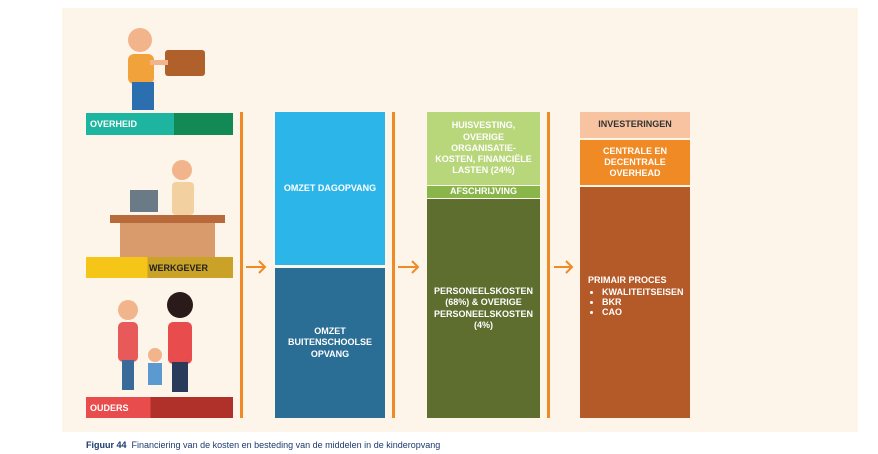  Describe the element at coordinates (627, 280) in the screenshot. I see `spending-title: PRIMAIR PROCES` at that location.